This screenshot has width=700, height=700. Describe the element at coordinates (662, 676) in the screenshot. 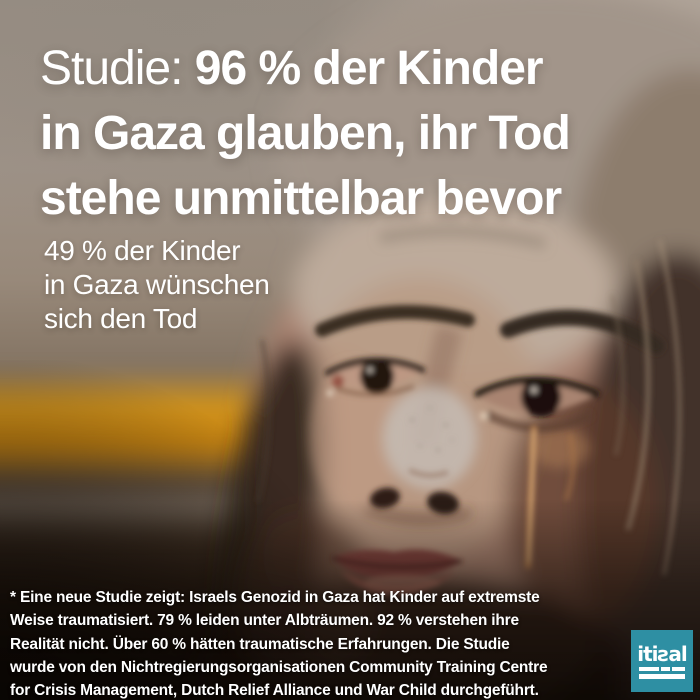

I see `logo-solid-bar` at that location.